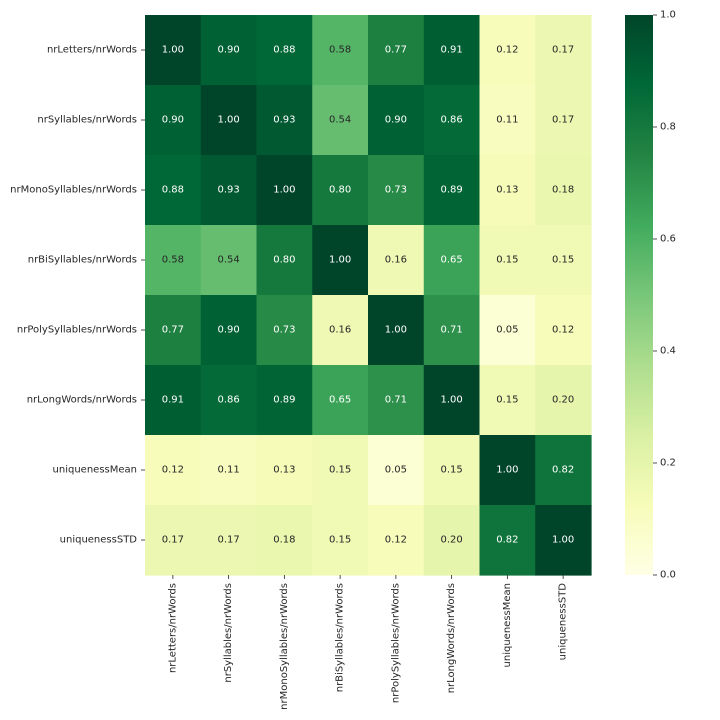 The height and width of the screenshot is (720, 720). I want to click on y-tick-label: nrLongWords/nrWords, so click(82, 400).